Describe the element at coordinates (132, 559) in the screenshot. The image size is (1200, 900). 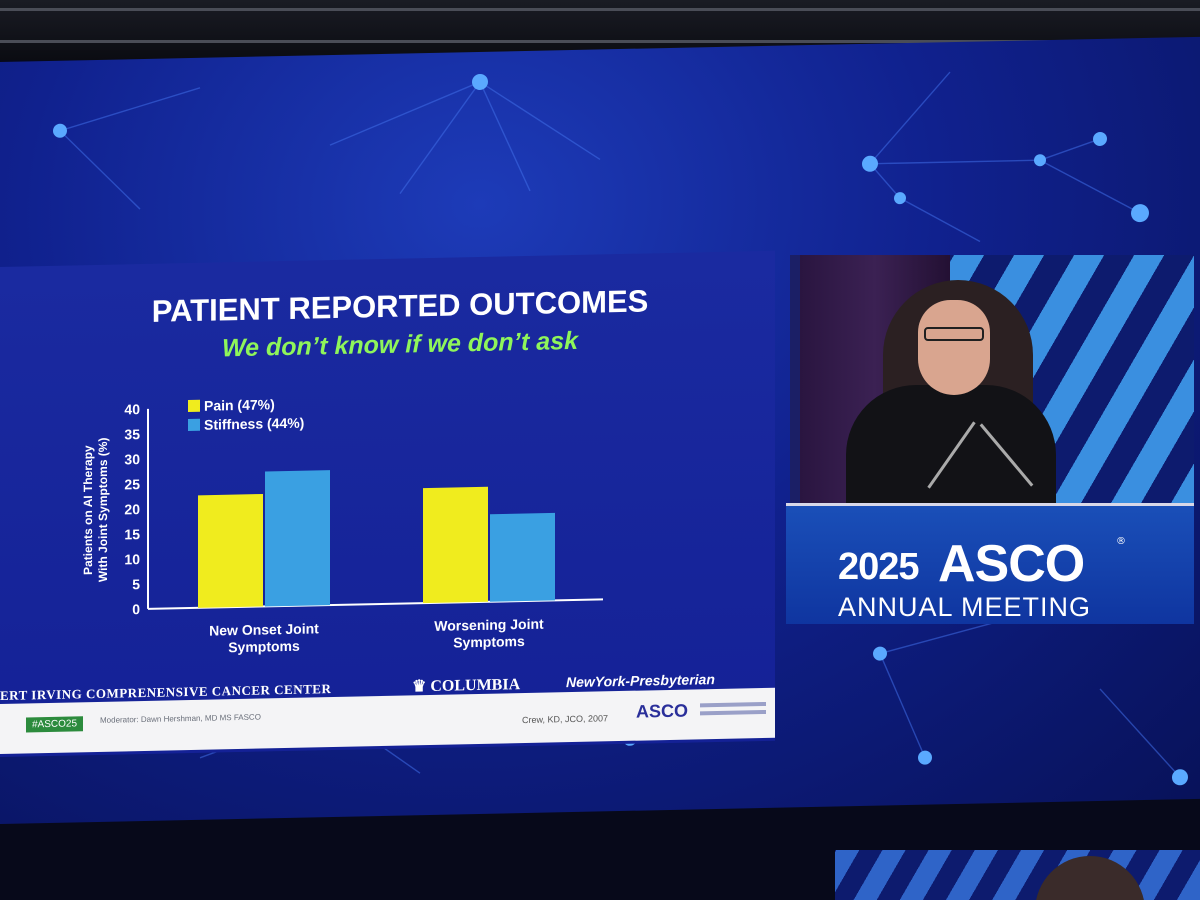
I see `y-tick-label: 10` at that location.